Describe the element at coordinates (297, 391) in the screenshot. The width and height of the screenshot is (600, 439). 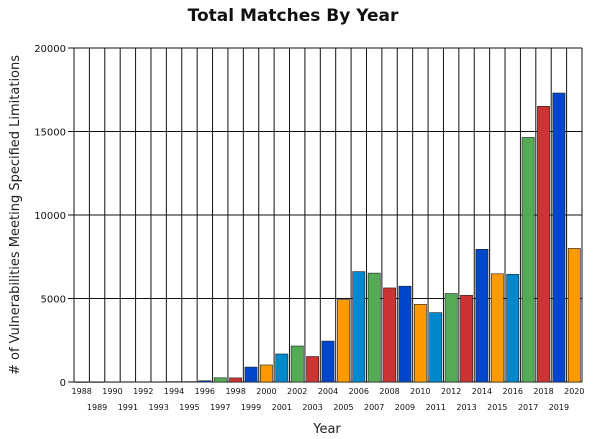
I see `x-tick-label: 2002` at that location.